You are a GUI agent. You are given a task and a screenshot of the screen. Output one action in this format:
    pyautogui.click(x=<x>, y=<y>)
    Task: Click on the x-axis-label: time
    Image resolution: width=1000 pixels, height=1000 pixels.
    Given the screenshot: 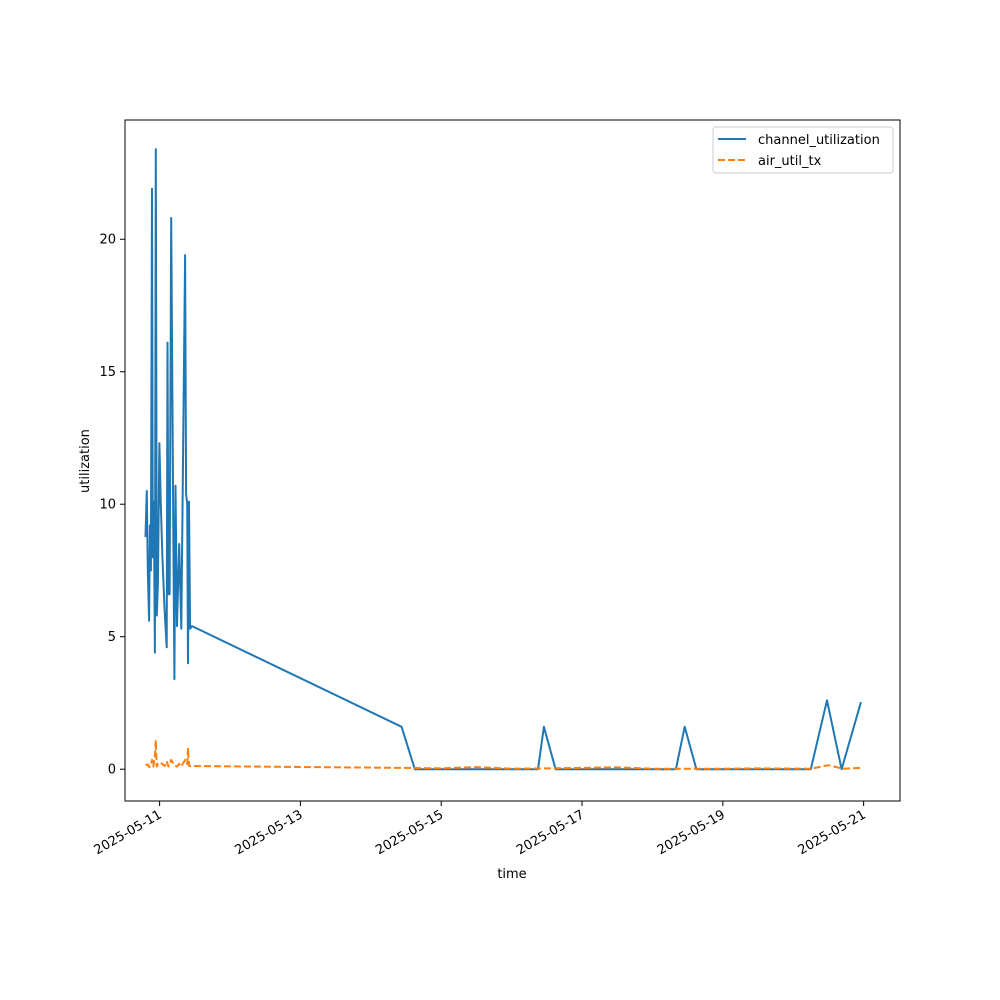 What is the action you would take?
    pyautogui.click(x=511, y=874)
    